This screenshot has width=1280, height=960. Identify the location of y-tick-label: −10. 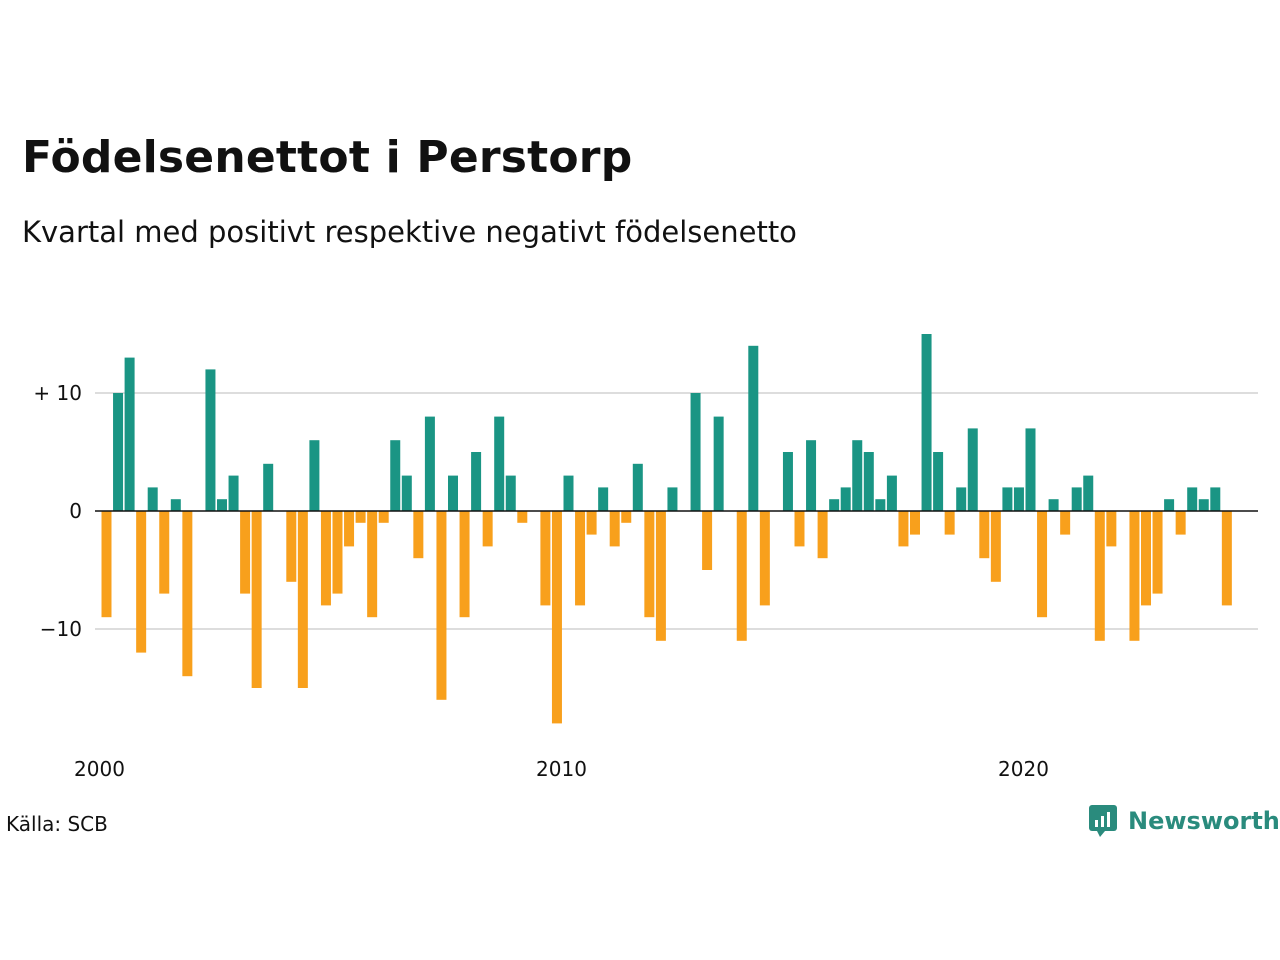
(61, 629).